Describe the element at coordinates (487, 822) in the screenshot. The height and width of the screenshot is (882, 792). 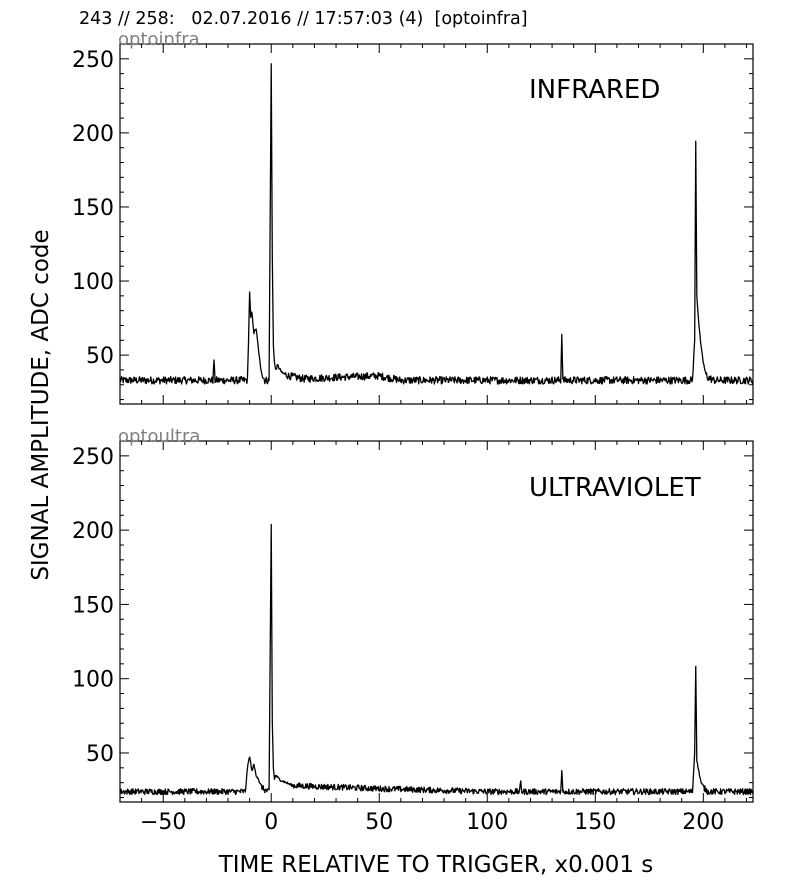
I see `x-tick-label: 100` at that location.